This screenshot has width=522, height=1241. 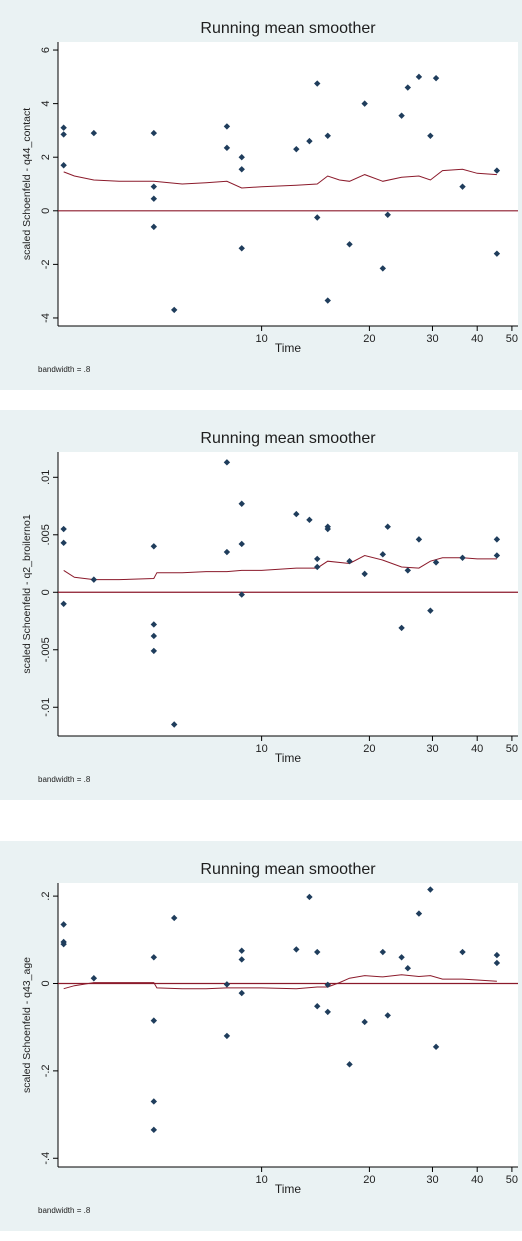 I want to click on y-tick-label: -.005, so click(x=46, y=649).